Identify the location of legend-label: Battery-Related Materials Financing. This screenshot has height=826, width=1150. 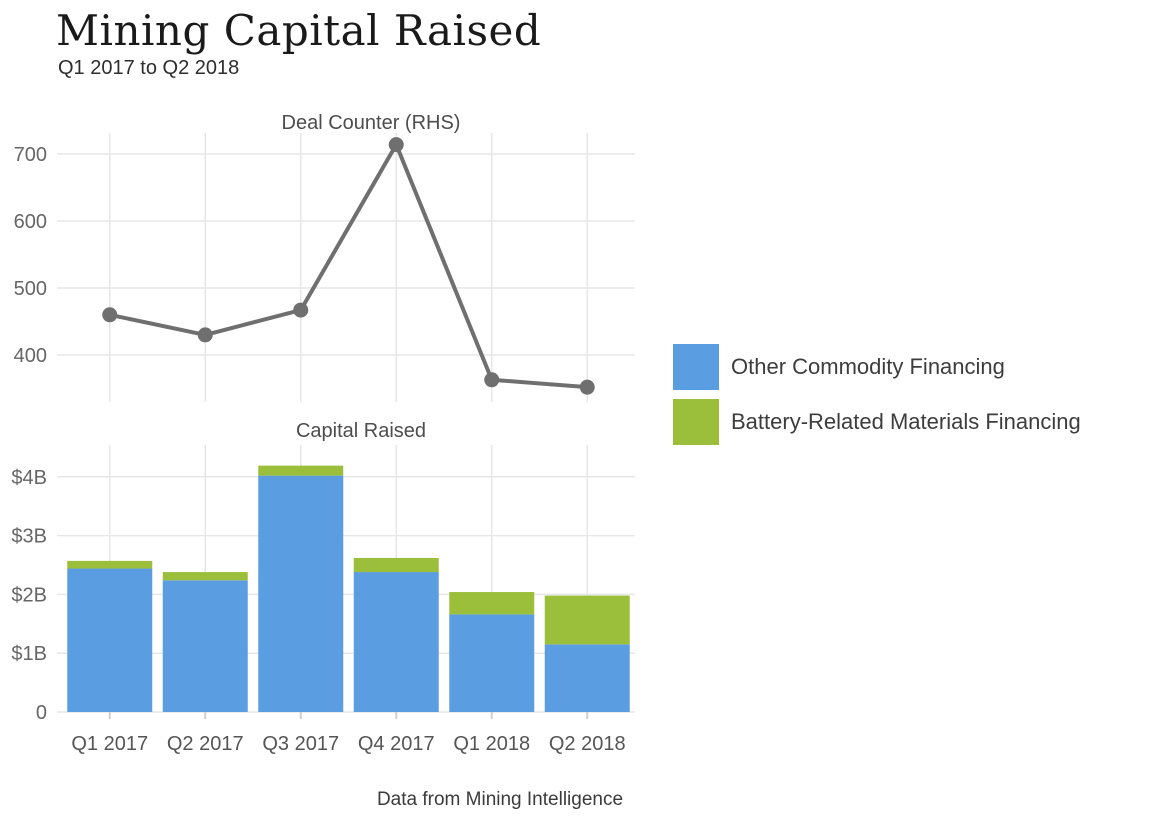
(906, 421).